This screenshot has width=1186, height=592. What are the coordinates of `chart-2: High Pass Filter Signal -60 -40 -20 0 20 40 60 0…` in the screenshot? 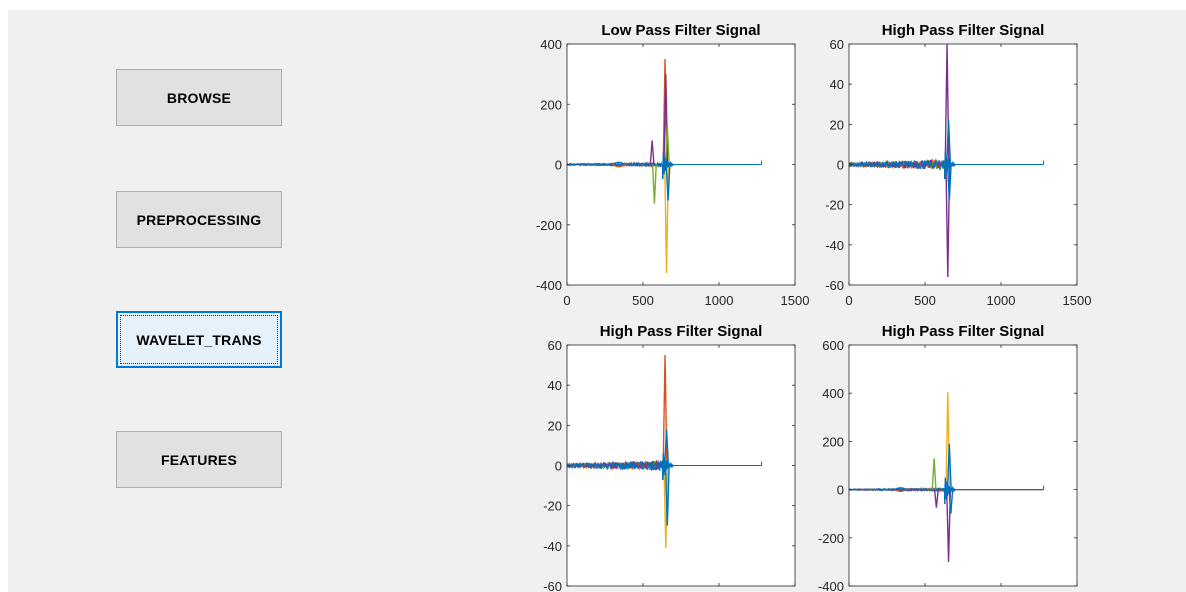 It's located at (958, 165).